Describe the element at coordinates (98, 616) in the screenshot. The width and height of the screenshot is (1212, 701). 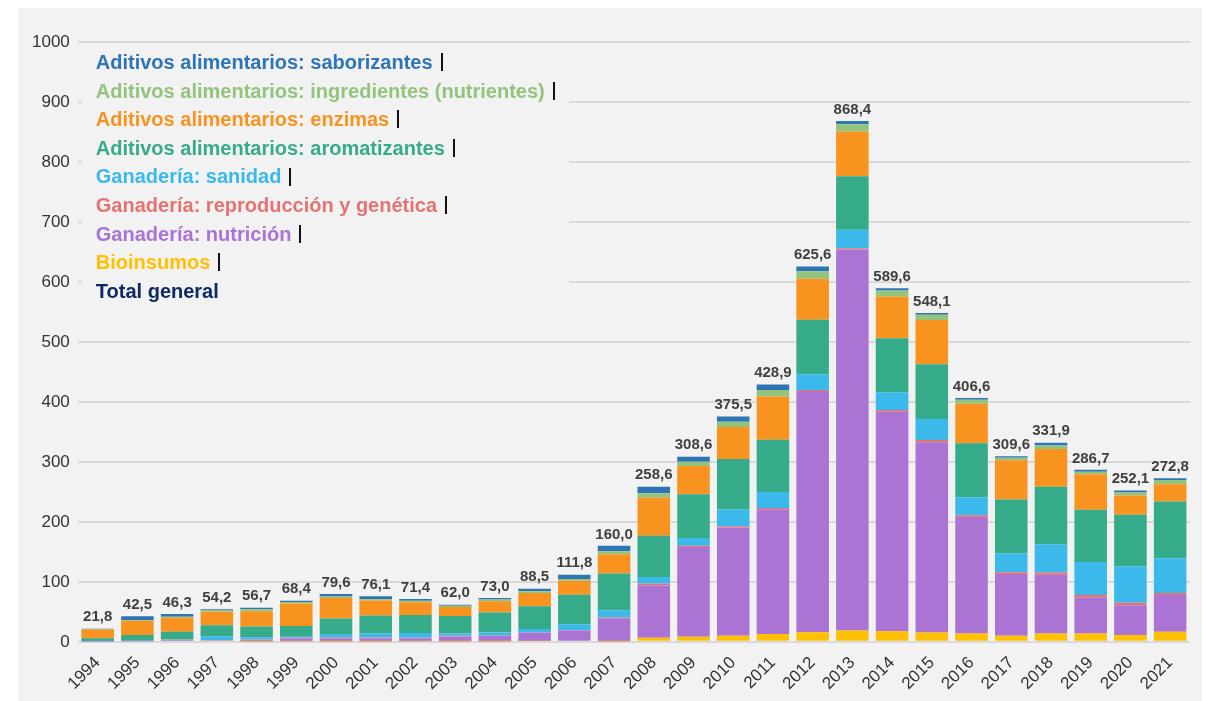
I see `total-label: 21,8` at that location.